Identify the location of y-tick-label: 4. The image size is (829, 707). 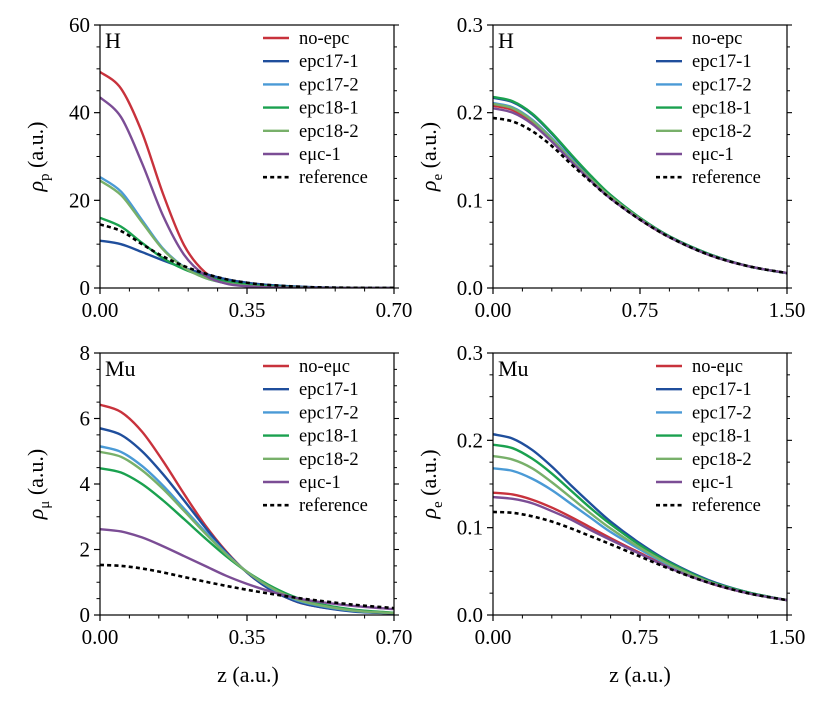
(85, 484).